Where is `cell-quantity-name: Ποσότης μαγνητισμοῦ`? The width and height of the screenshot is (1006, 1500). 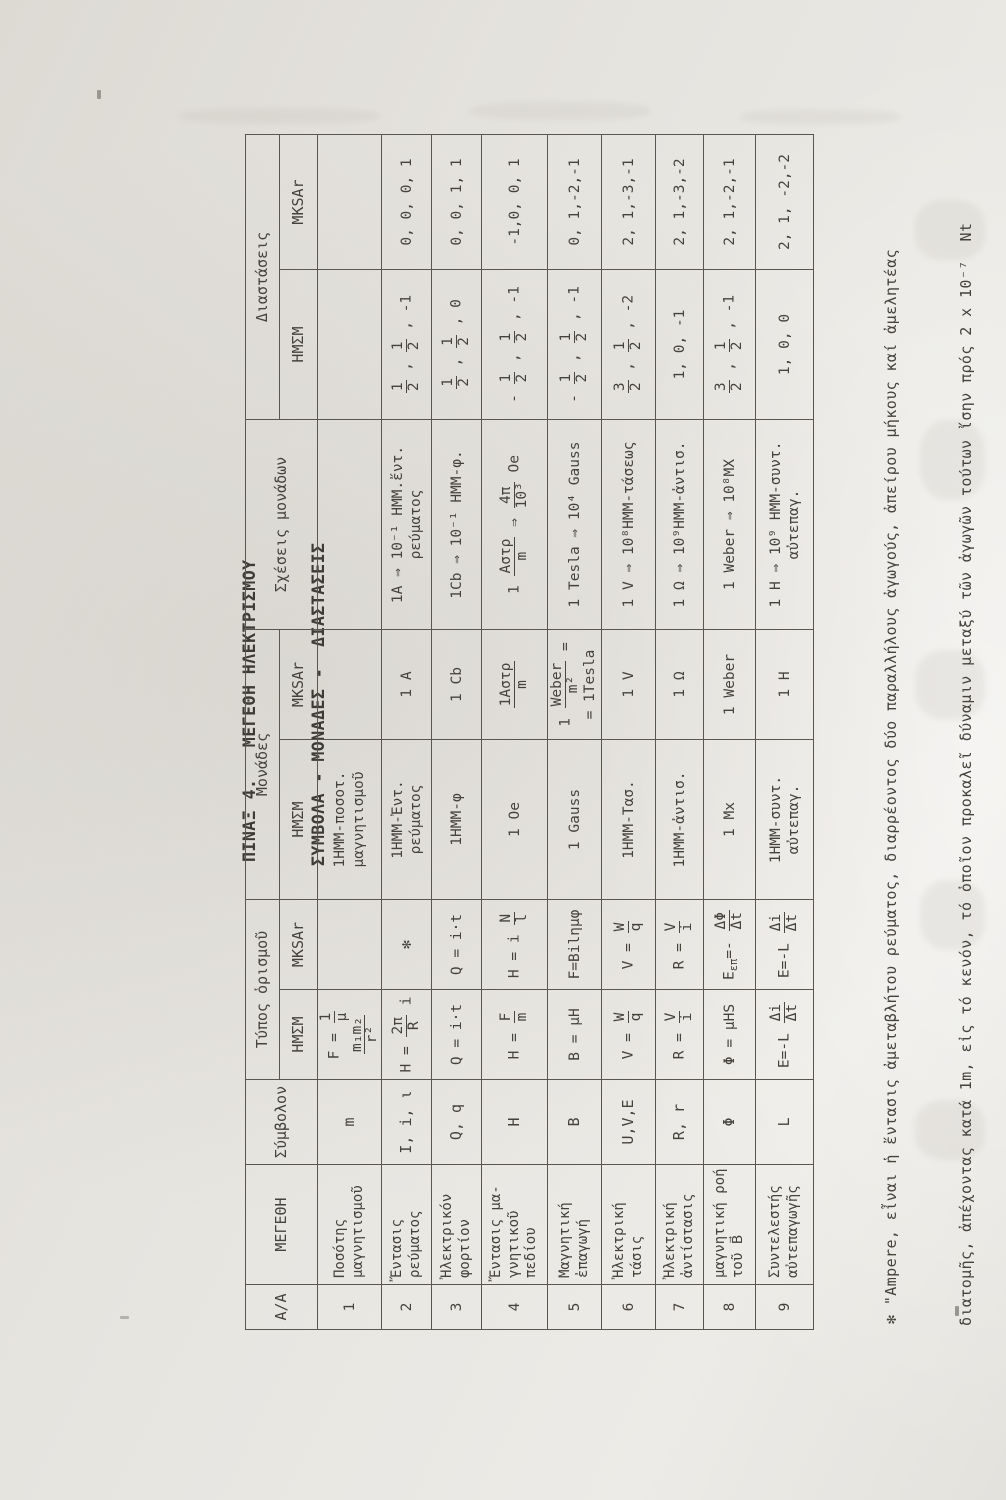
cell-quantity-name: Ποσότης μαγνητισμοῦ is located at coordinates (349, 1224).